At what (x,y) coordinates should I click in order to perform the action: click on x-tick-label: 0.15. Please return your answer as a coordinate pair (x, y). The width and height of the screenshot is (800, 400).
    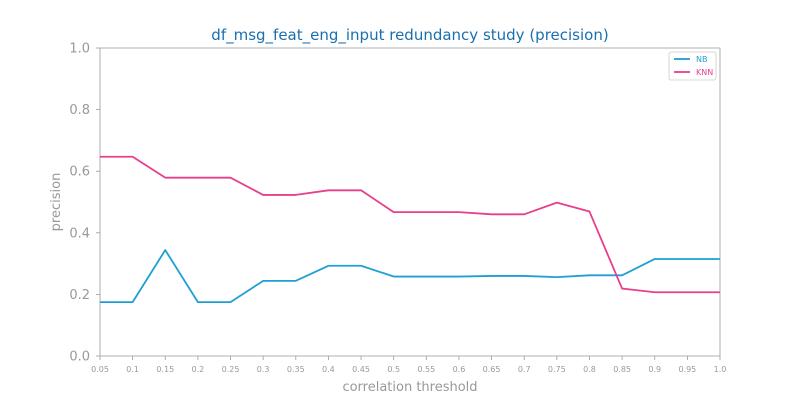
    Looking at the image, I should click on (165, 369).